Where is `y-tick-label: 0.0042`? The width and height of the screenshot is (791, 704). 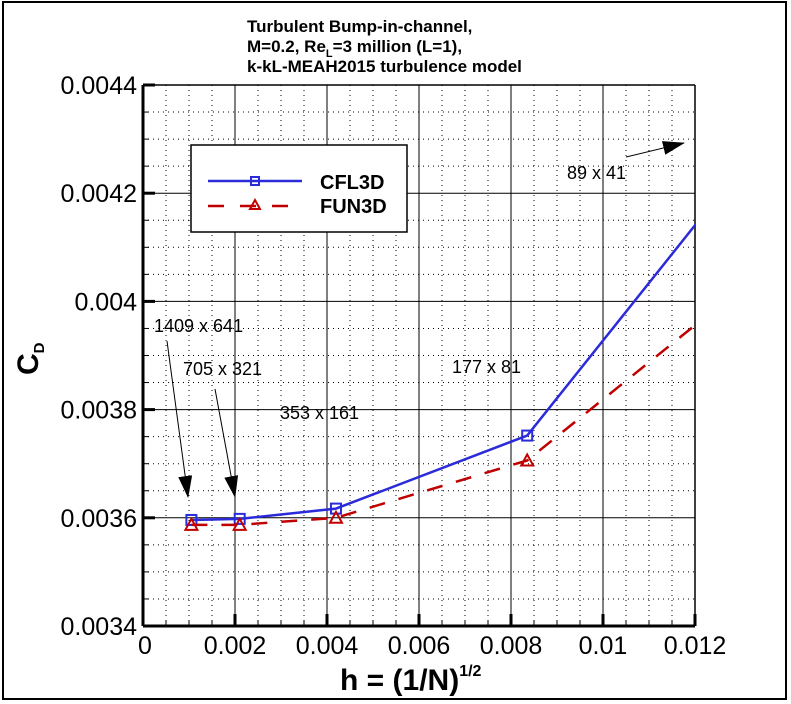
y-tick-label: 0.0042 is located at coordinates (99, 194).